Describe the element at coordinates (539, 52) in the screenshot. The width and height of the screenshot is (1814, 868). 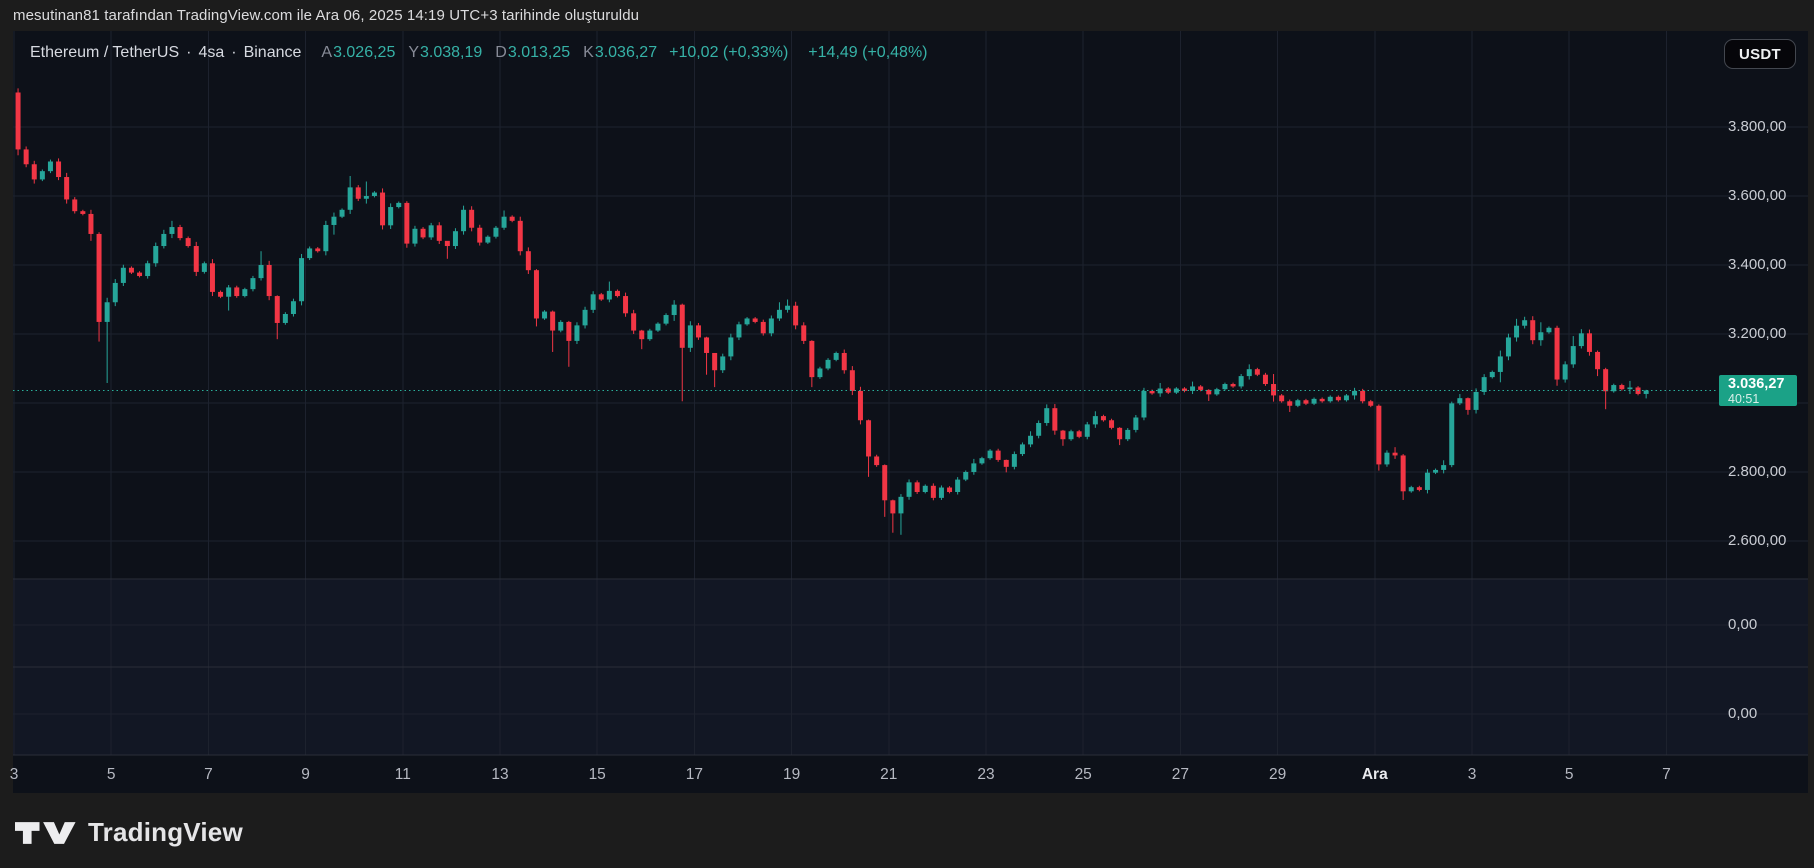
I see `ohlc-value: 3.013,25` at that location.